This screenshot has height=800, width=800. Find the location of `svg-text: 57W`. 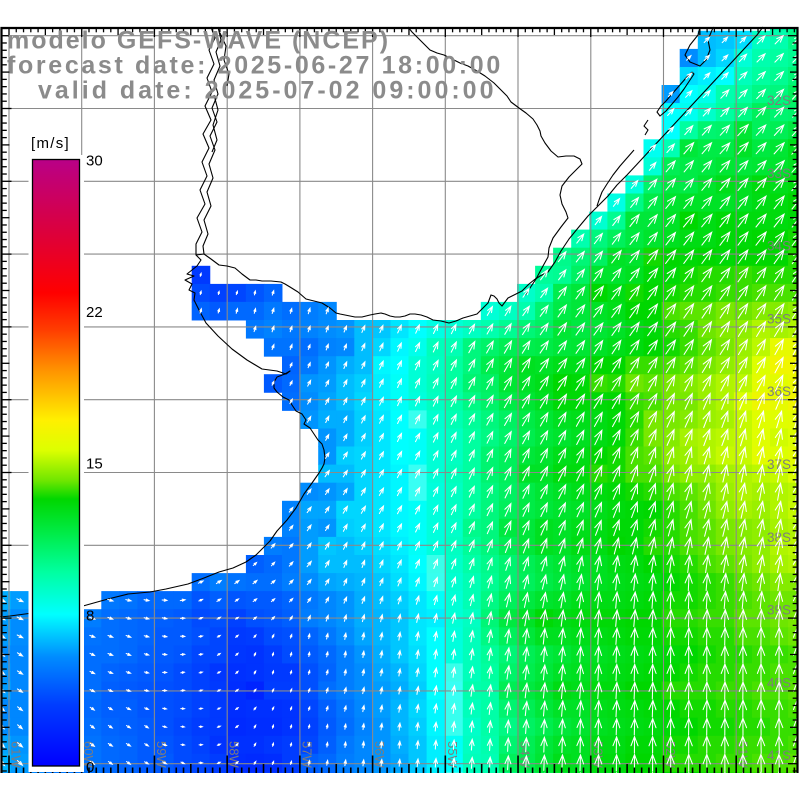

svg-text: 57W is located at coordinates (306, 754).